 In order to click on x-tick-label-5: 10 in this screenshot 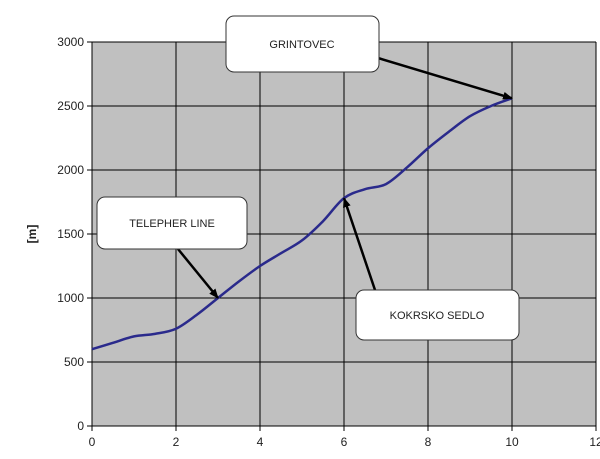, I will do `click(512, 442)`.